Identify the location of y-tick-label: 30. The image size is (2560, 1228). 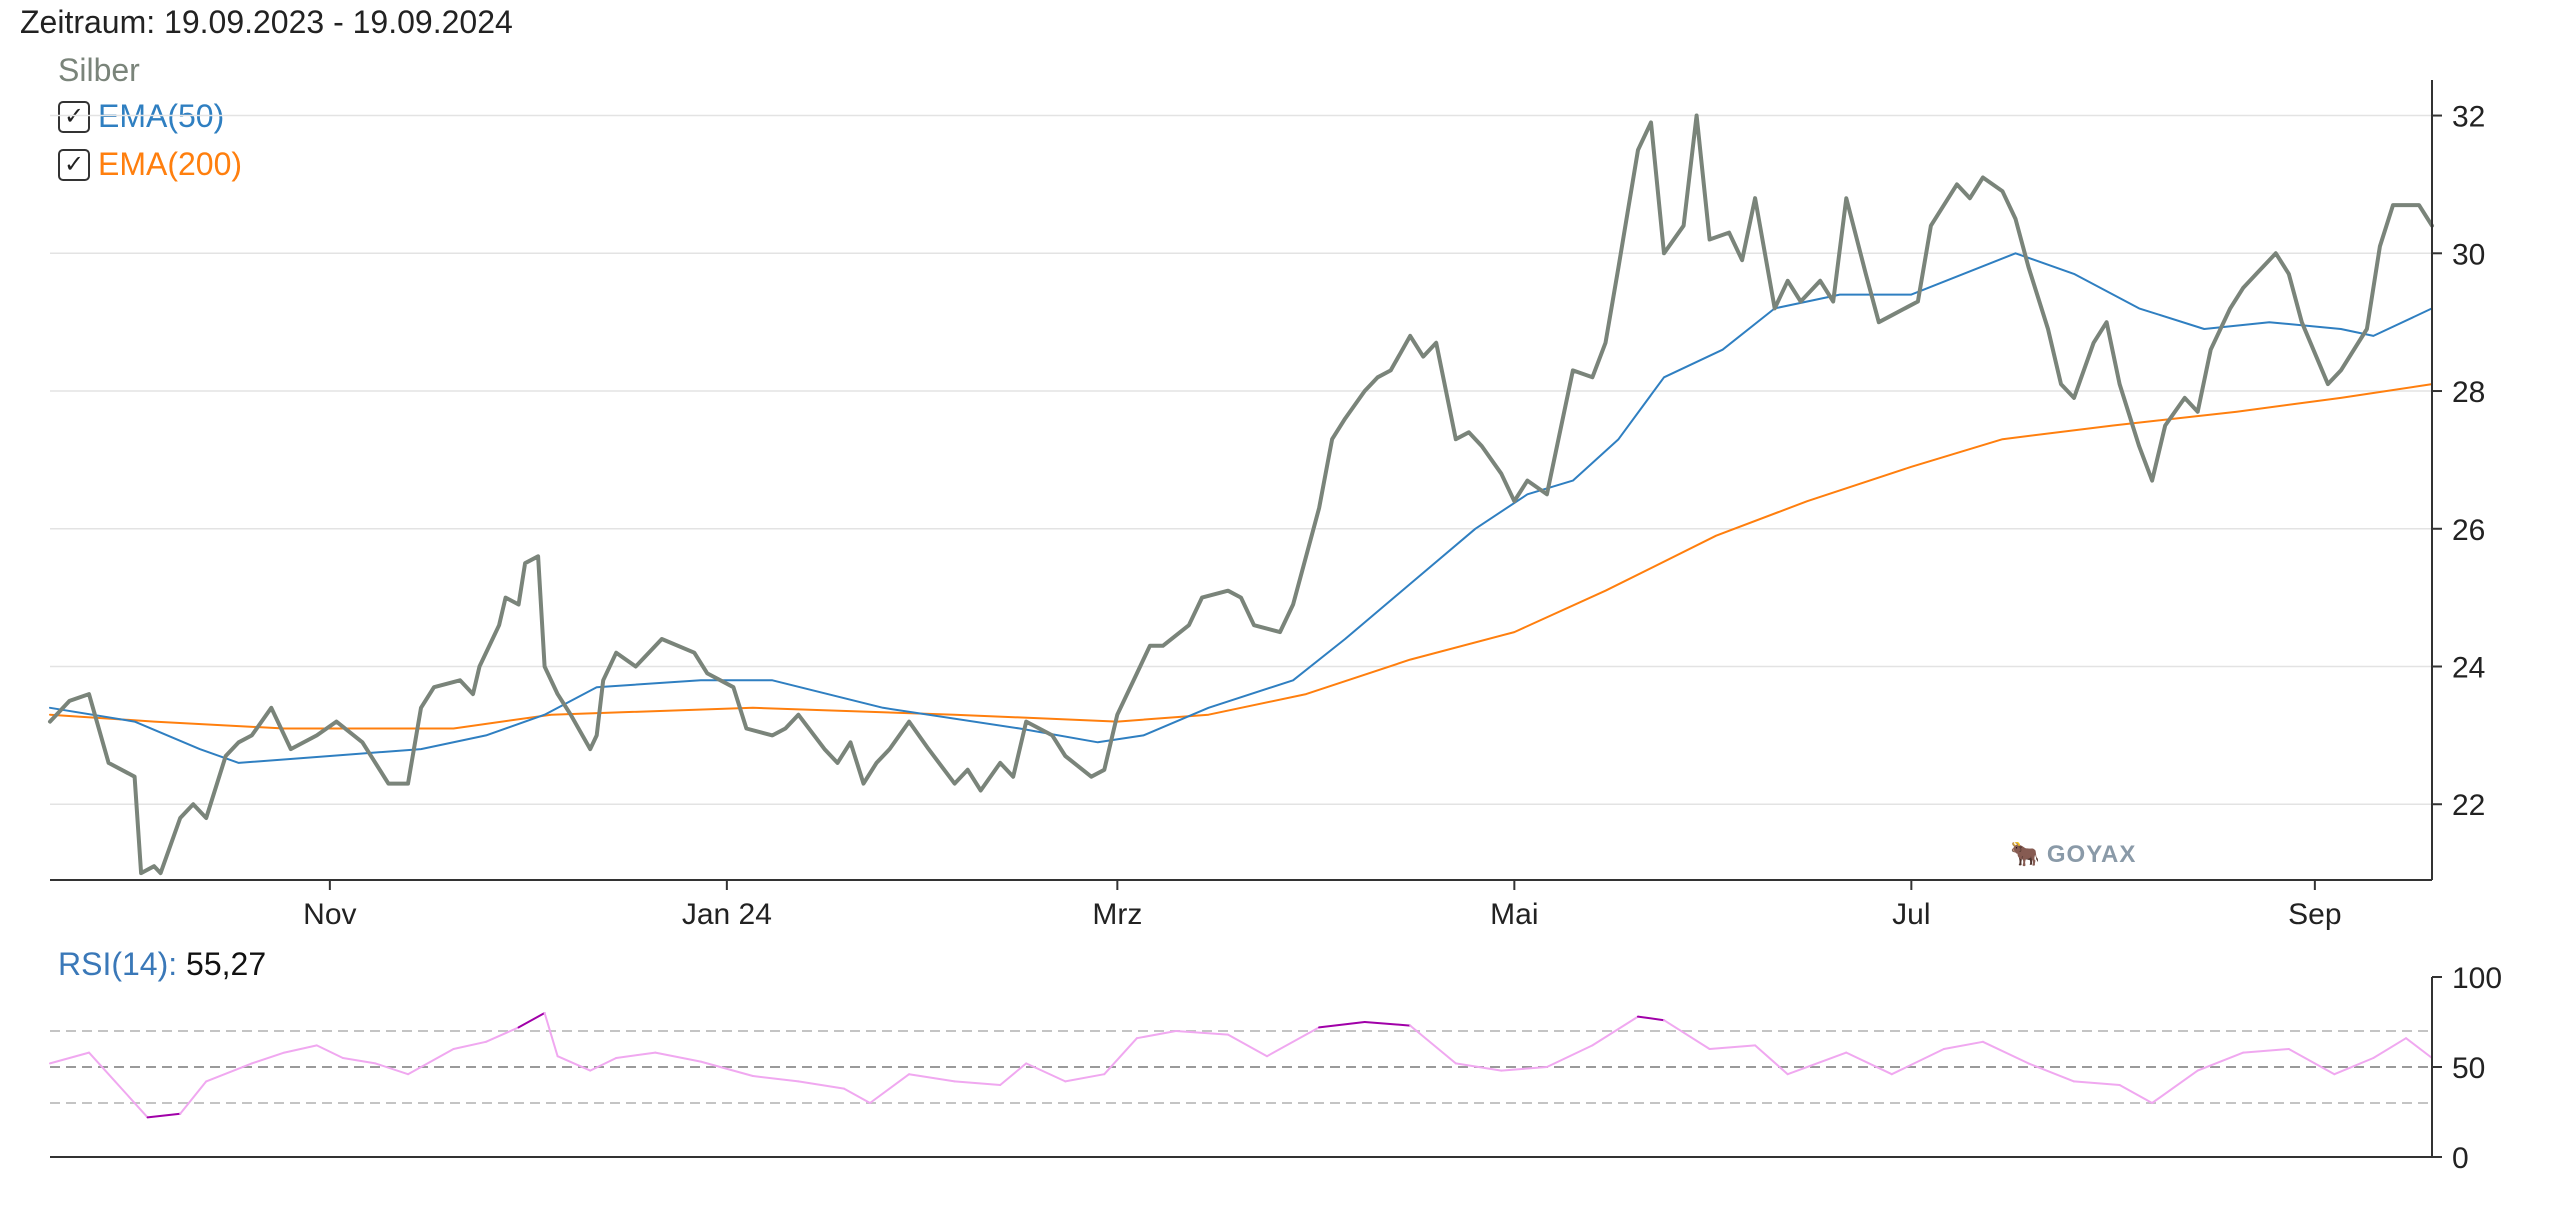
(2468, 254).